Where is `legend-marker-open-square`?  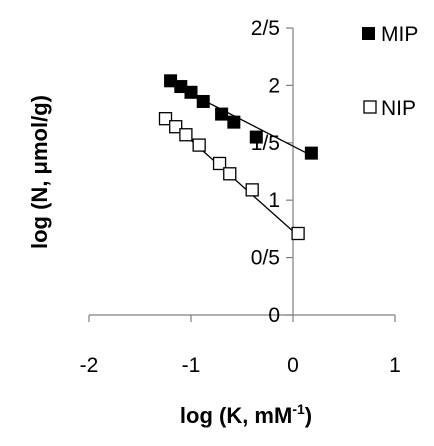
legend-marker-open-square is located at coordinates (370, 107).